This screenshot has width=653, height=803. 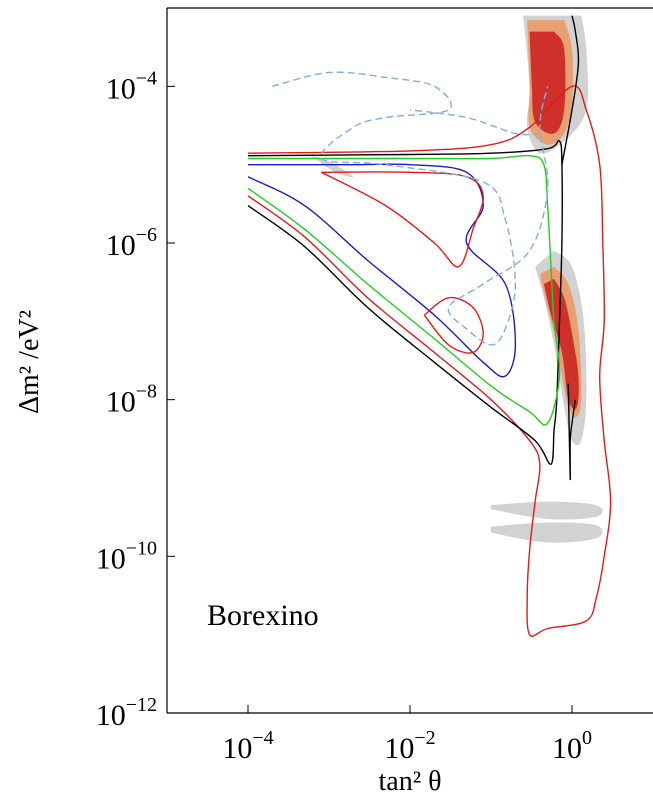 What do you see at coordinates (131, 243) in the screenshot?
I see `y-tick-label-3: 10⁻⁶` at bounding box center [131, 243].